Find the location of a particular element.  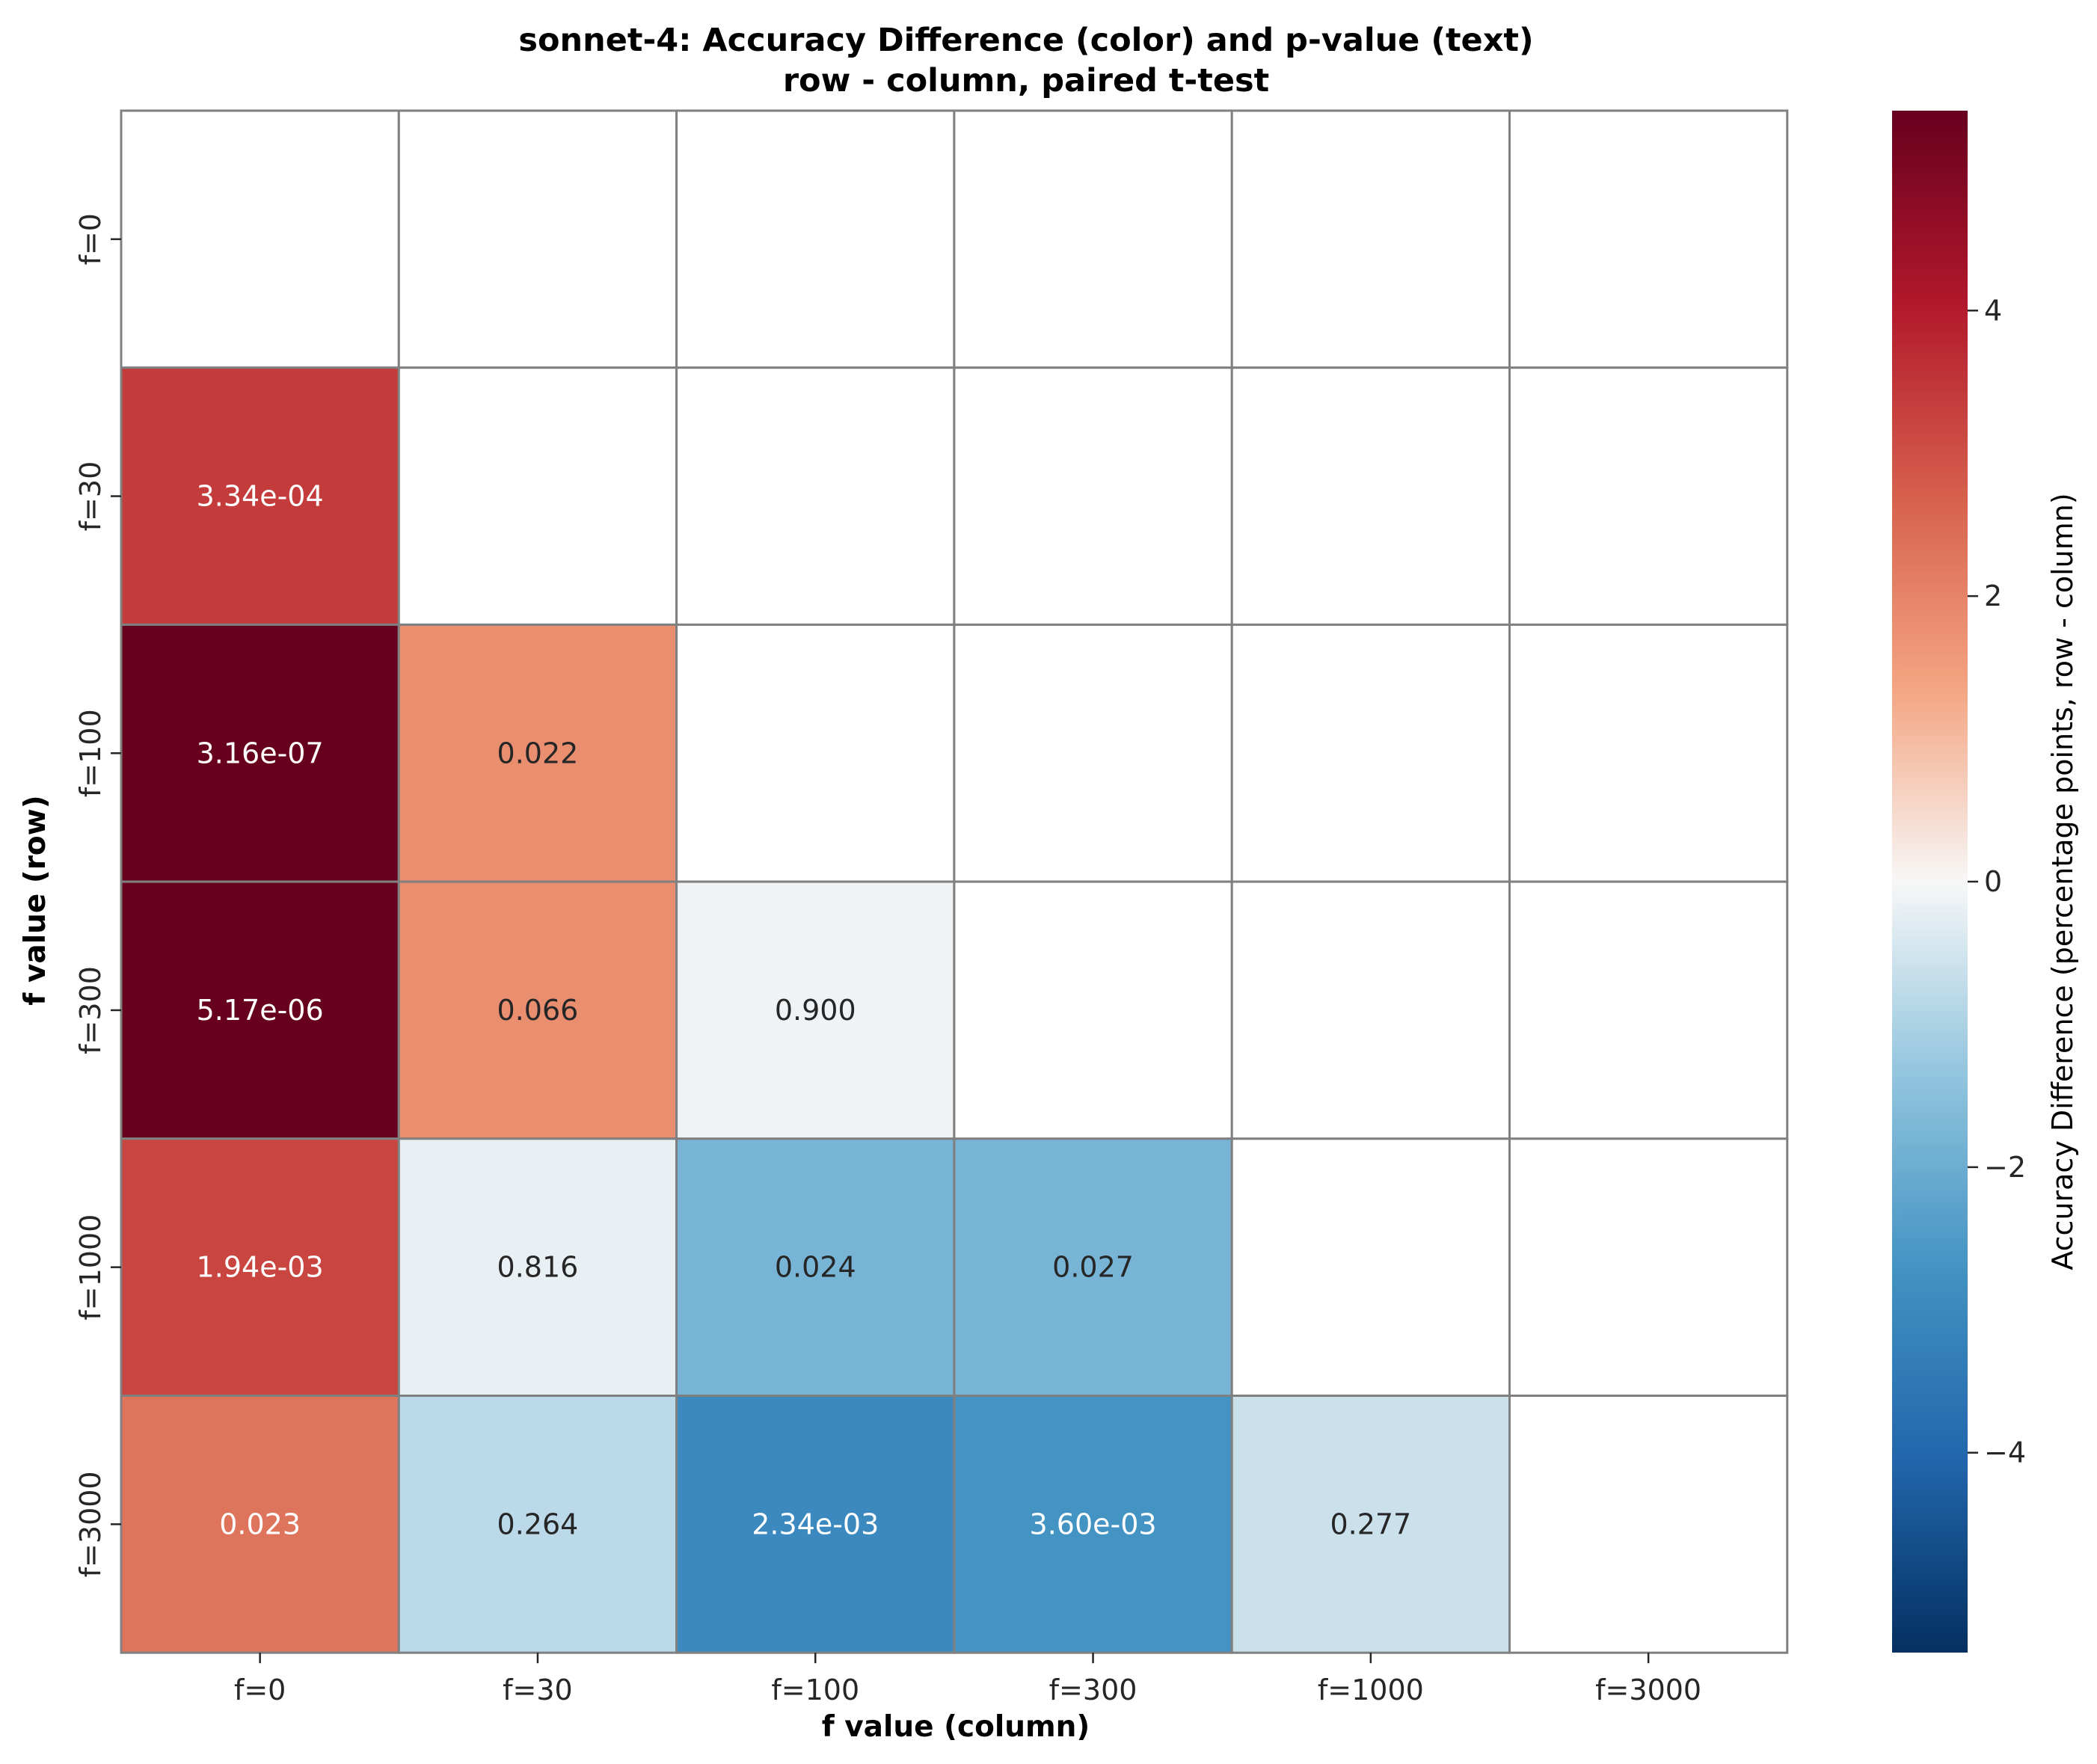

x-tick-label: f=300 is located at coordinates (1093, 1690).